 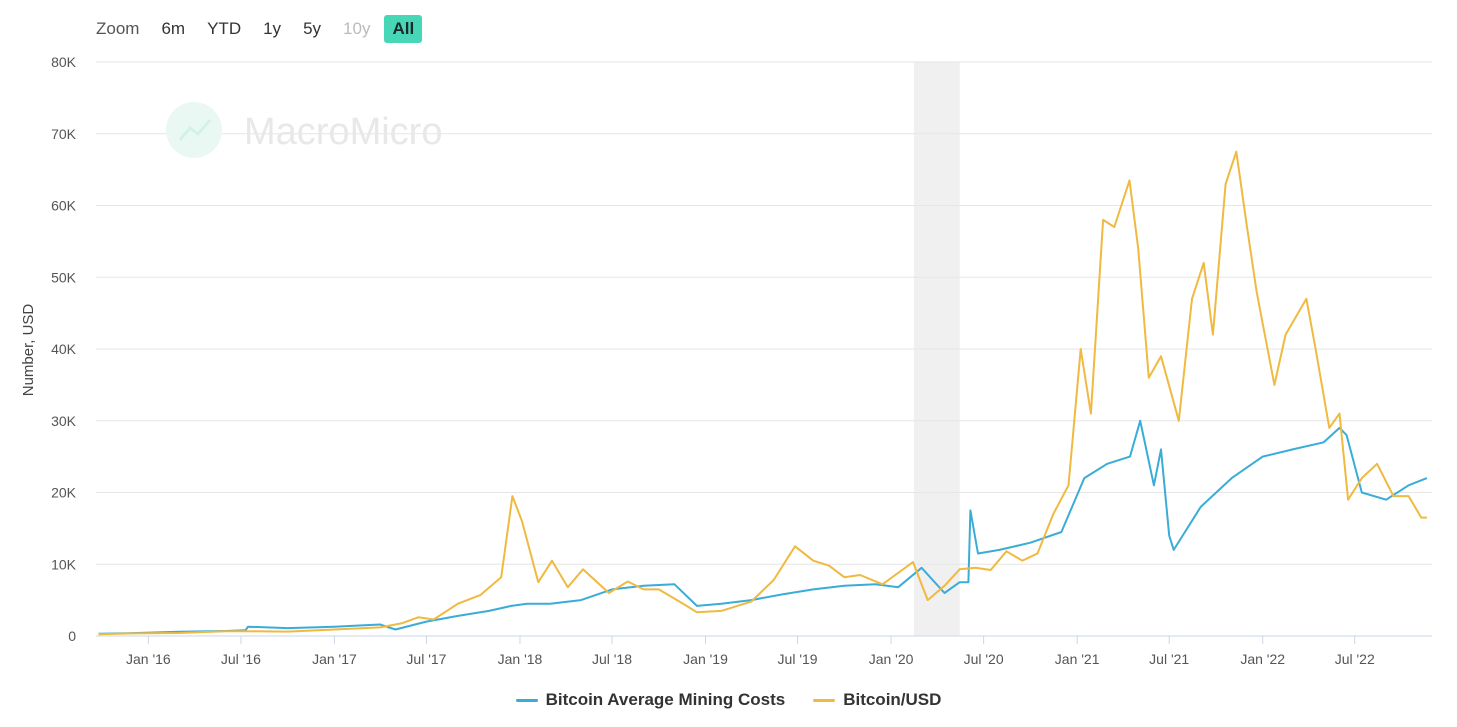 What do you see at coordinates (64, 564) in the screenshot?
I see `y-tick-label: 10K` at bounding box center [64, 564].